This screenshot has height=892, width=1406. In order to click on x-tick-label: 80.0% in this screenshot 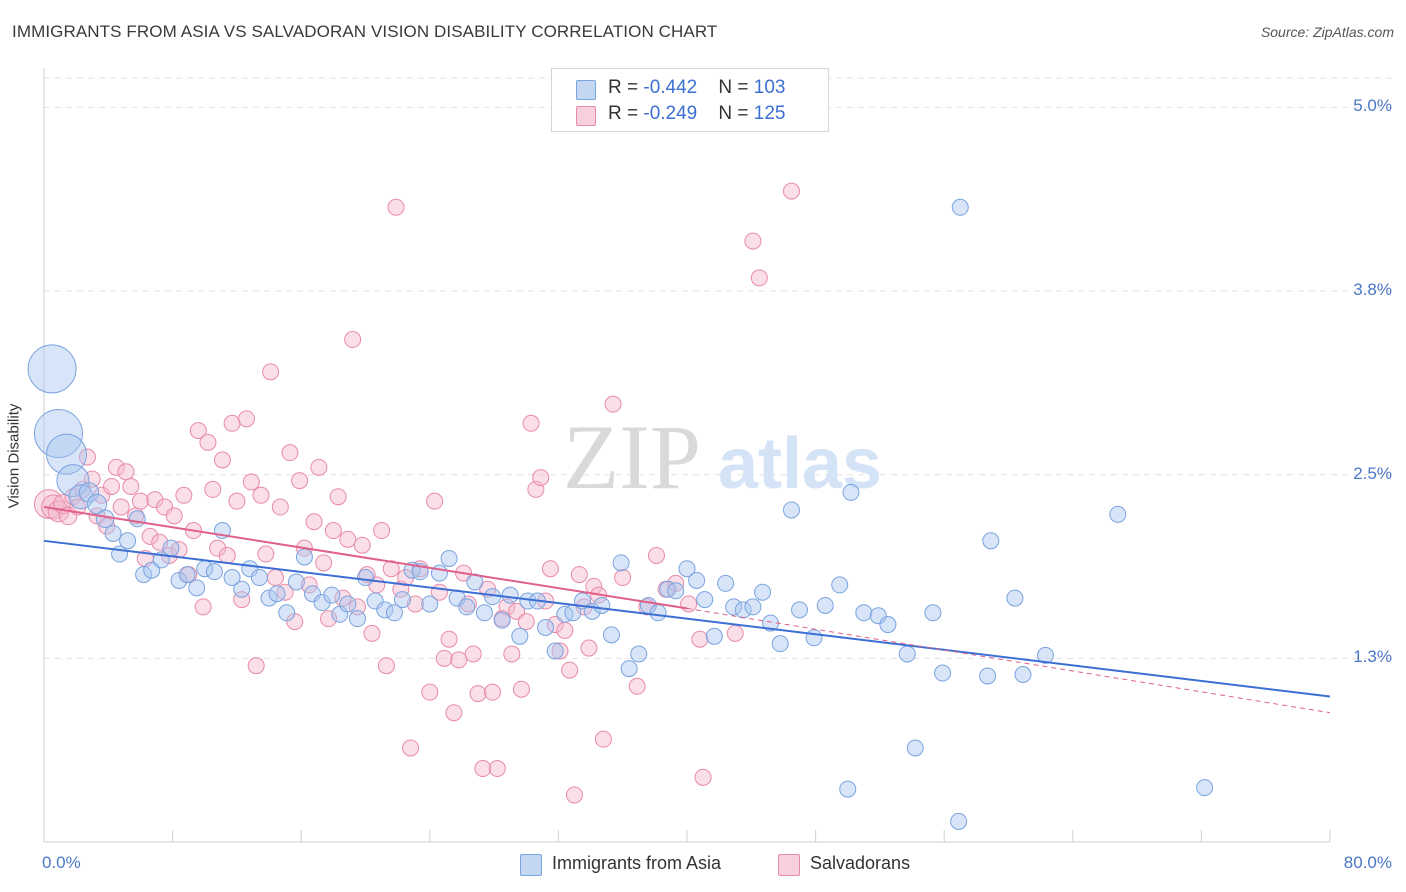, I will do `click(1367, 862)`.